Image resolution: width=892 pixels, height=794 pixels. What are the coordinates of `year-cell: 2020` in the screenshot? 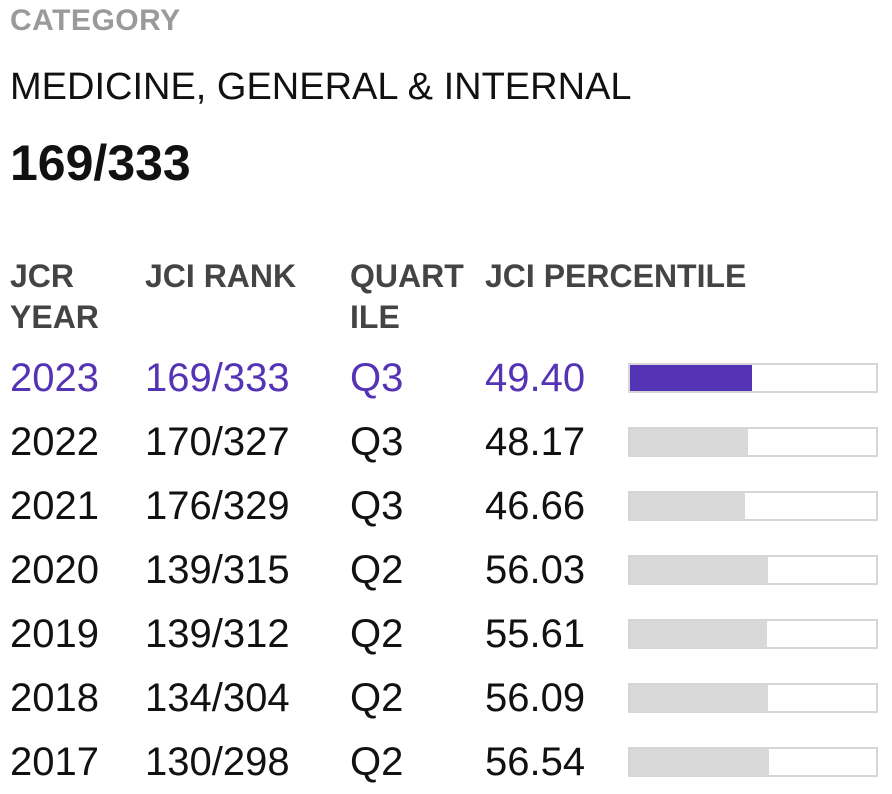 It's located at (54, 570).